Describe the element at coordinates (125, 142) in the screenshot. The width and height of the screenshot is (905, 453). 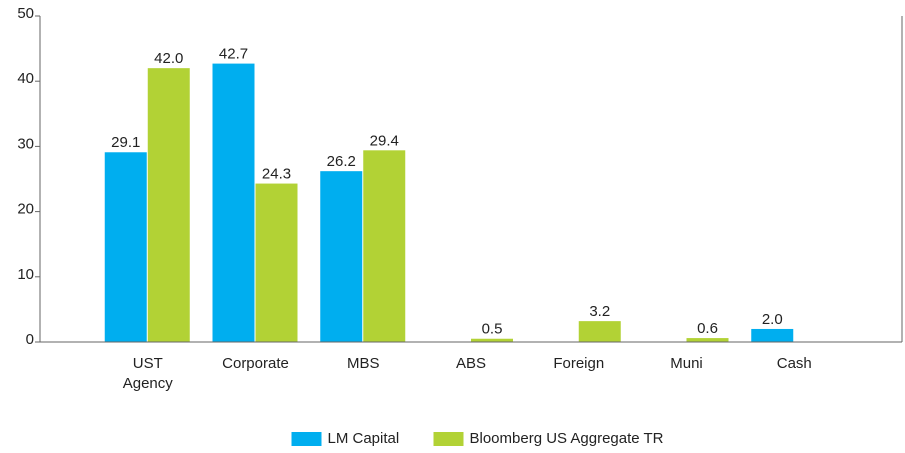
I see `data-label: 29.1` at that location.